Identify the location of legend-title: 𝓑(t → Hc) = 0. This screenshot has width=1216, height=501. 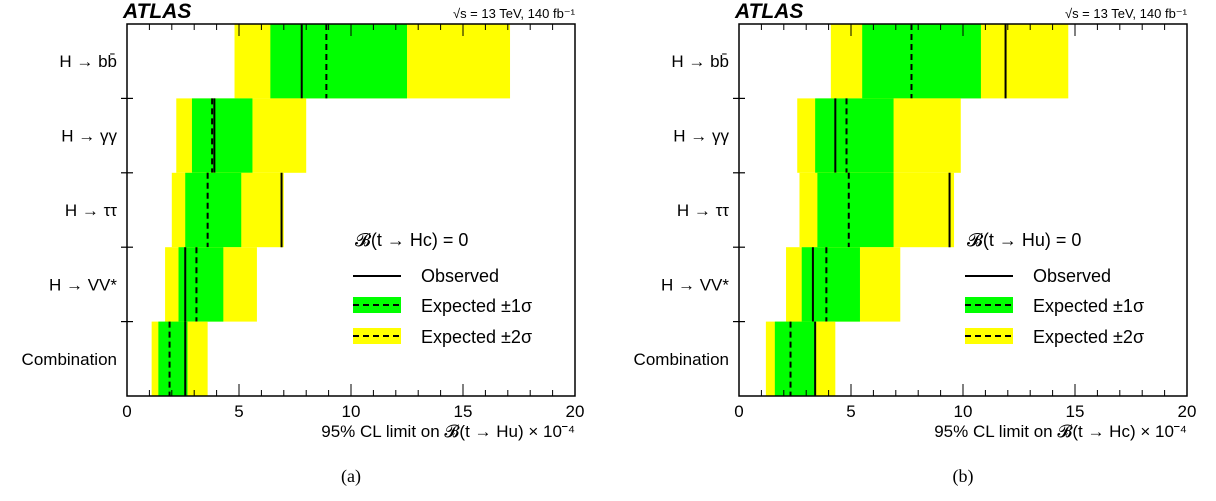
(411, 240).